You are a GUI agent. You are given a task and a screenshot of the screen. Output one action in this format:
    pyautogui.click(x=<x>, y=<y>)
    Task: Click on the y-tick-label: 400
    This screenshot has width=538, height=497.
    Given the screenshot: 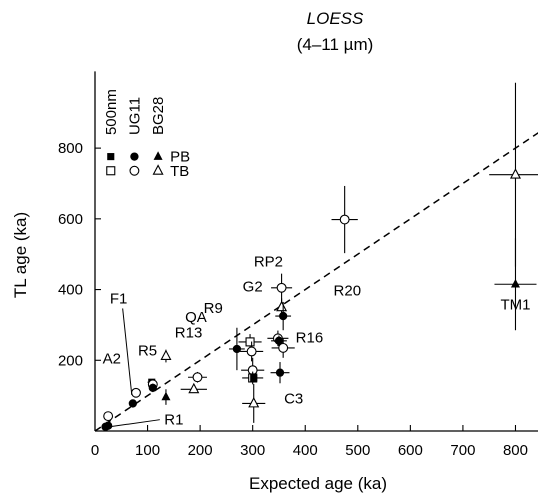 What is the action you would take?
    pyautogui.click(x=70, y=290)
    